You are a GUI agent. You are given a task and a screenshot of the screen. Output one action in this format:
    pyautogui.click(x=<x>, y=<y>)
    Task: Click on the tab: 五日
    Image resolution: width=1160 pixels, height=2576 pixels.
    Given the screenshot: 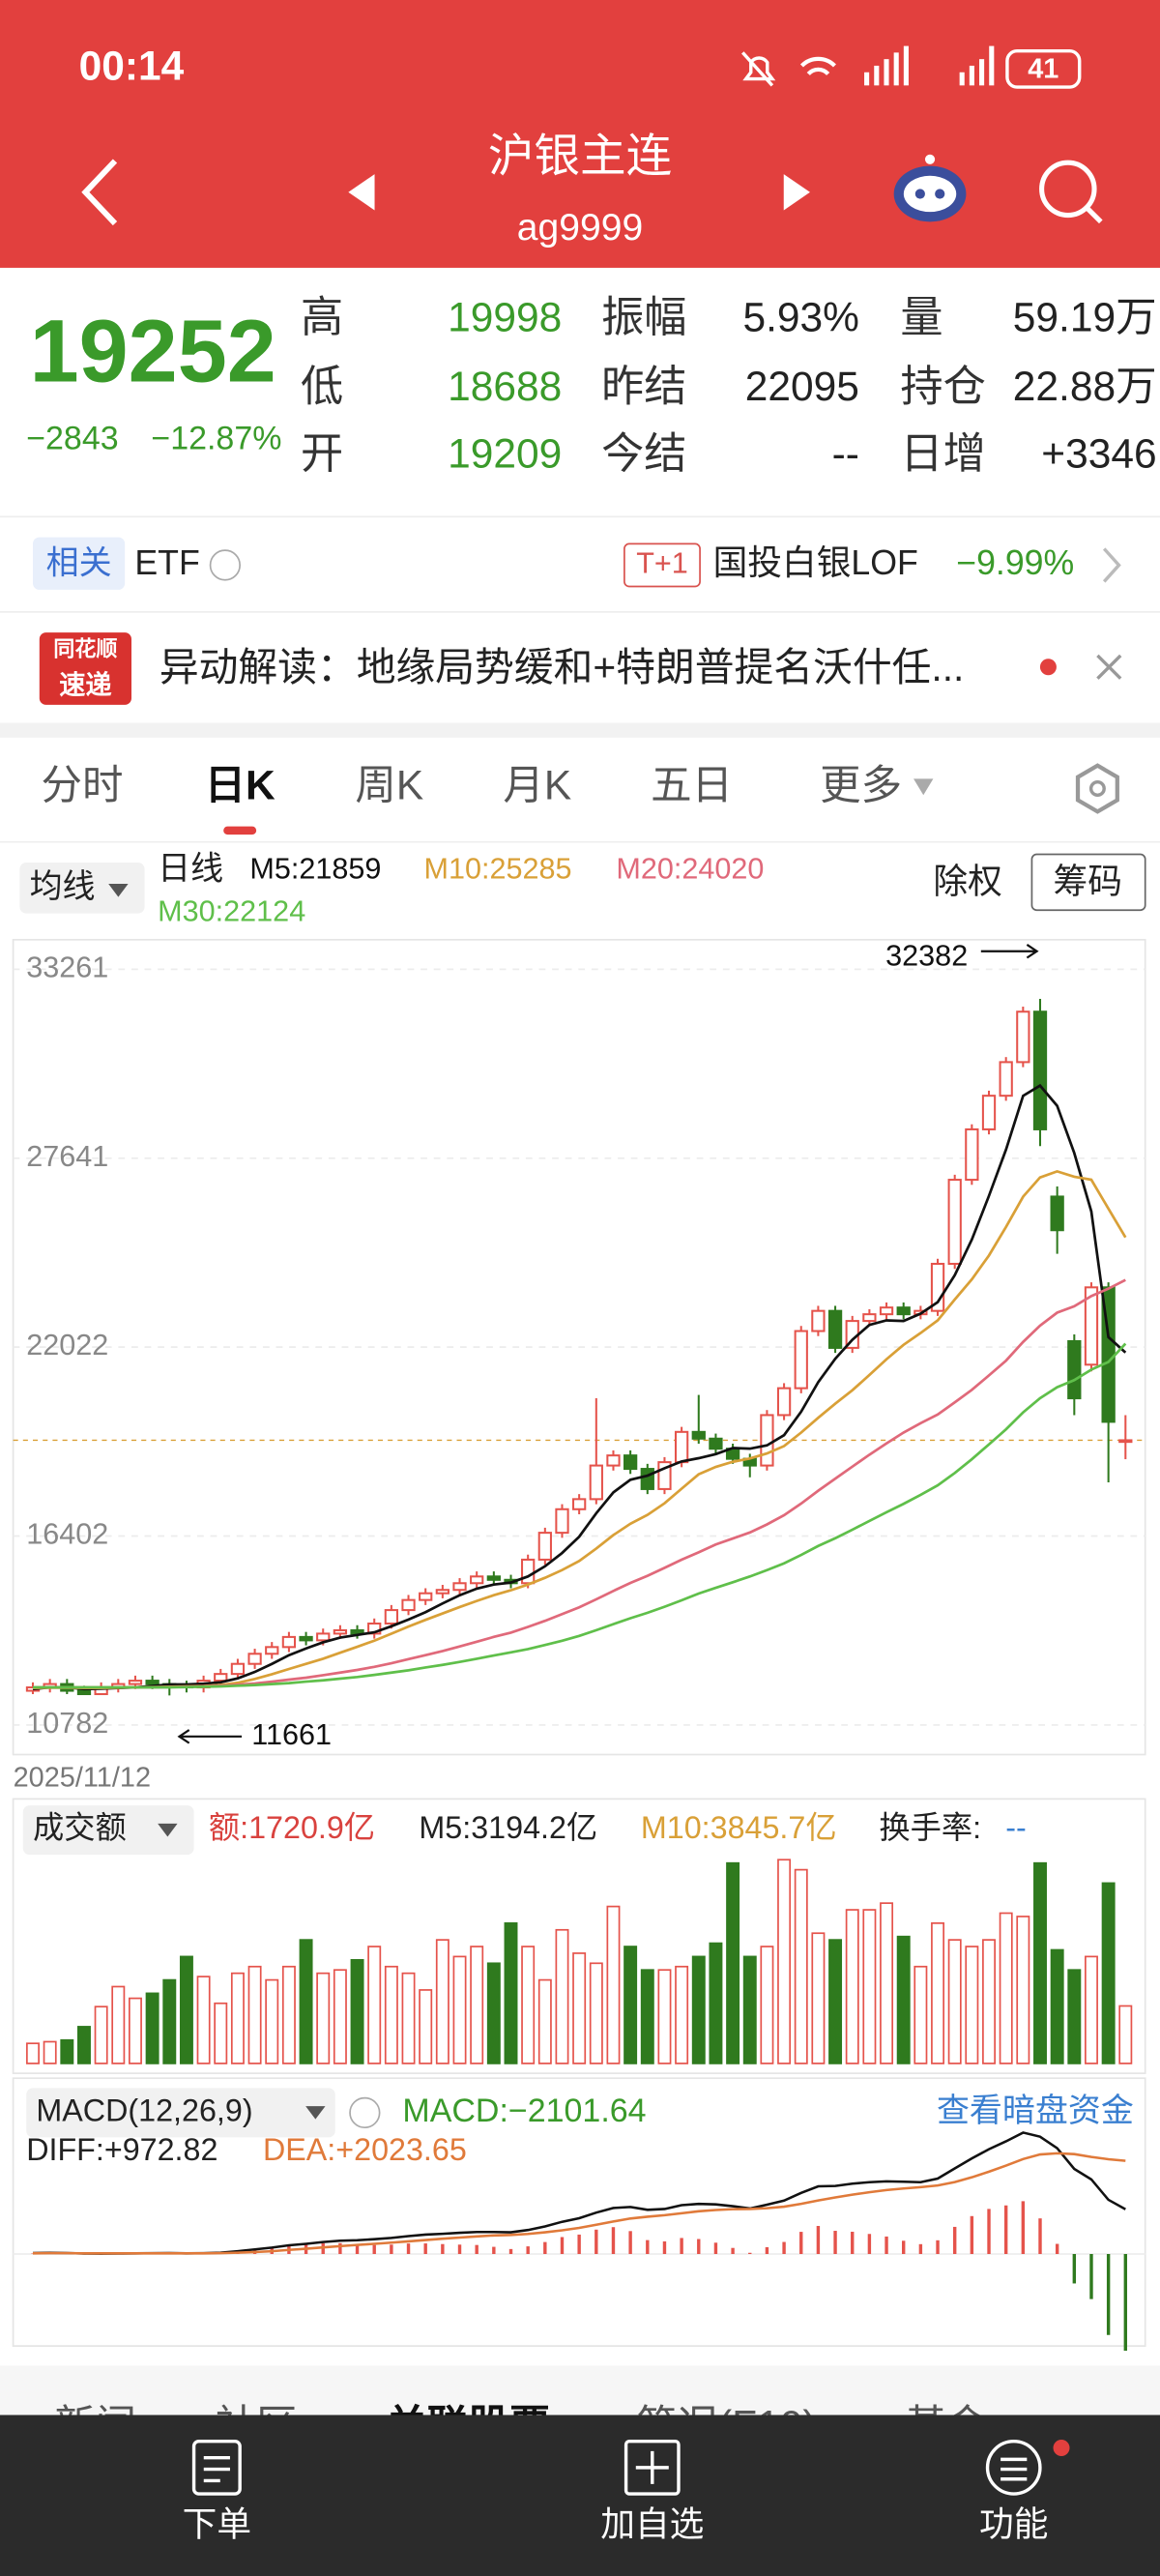 What is the action you would take?
    pyautogui.click(x=692, y=786)
    